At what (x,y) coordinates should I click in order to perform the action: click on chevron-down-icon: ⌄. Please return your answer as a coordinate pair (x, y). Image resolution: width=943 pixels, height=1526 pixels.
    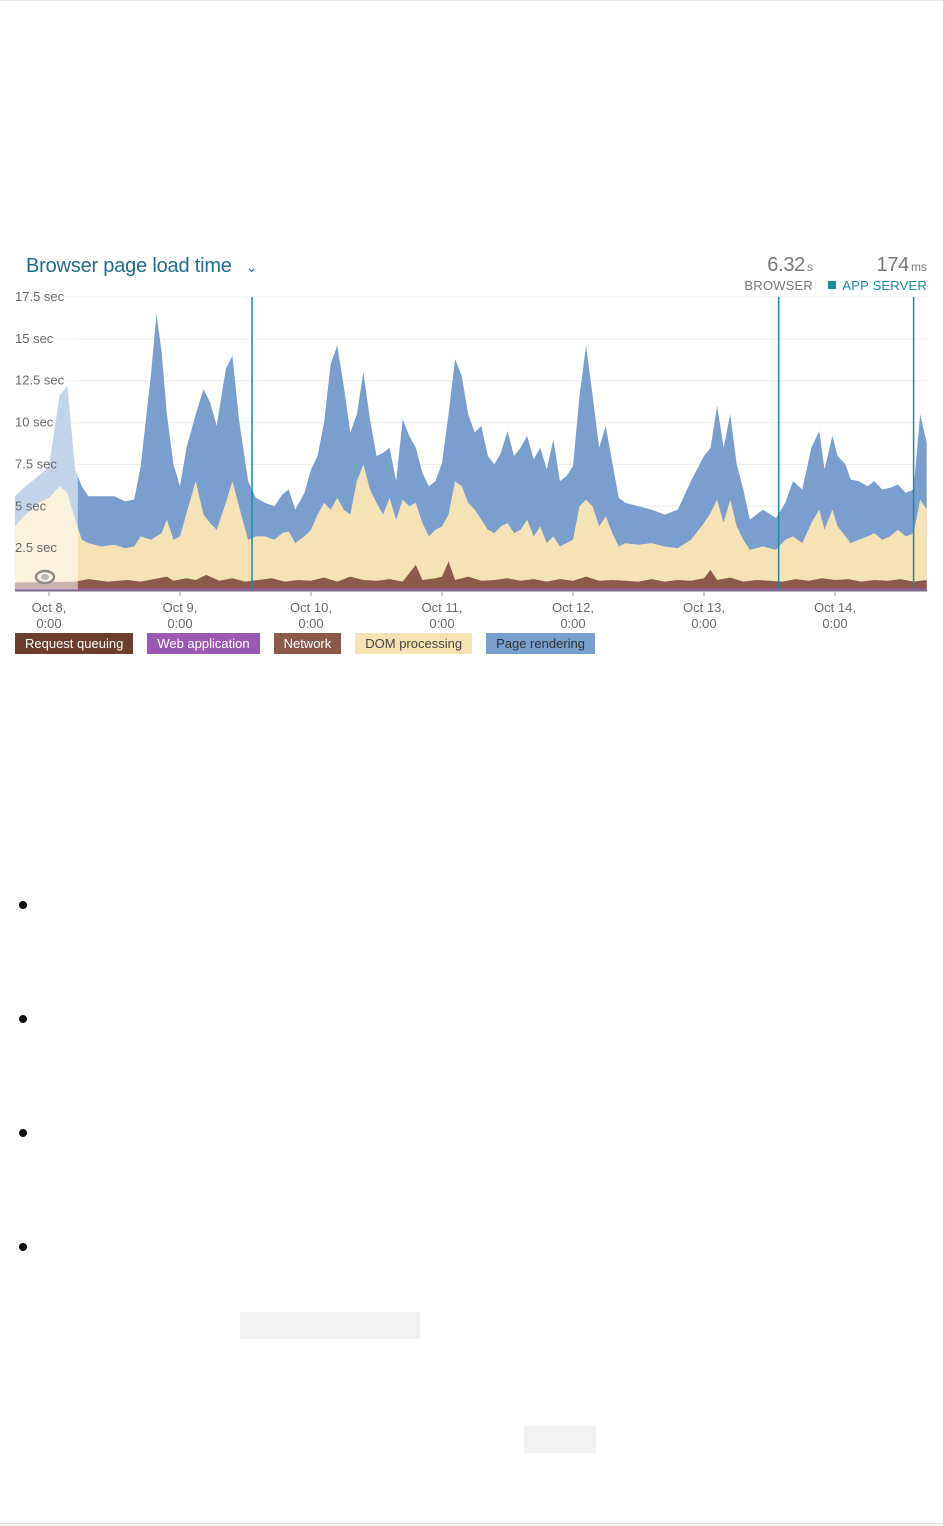
    Looking at the image, I should click on (251, 267).